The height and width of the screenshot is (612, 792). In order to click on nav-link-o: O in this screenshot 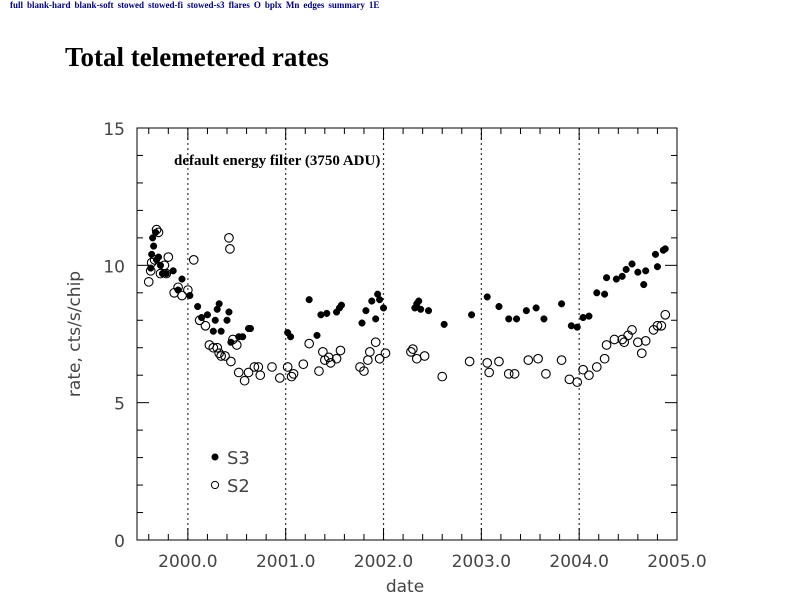, I will do `click(257, 5)`.